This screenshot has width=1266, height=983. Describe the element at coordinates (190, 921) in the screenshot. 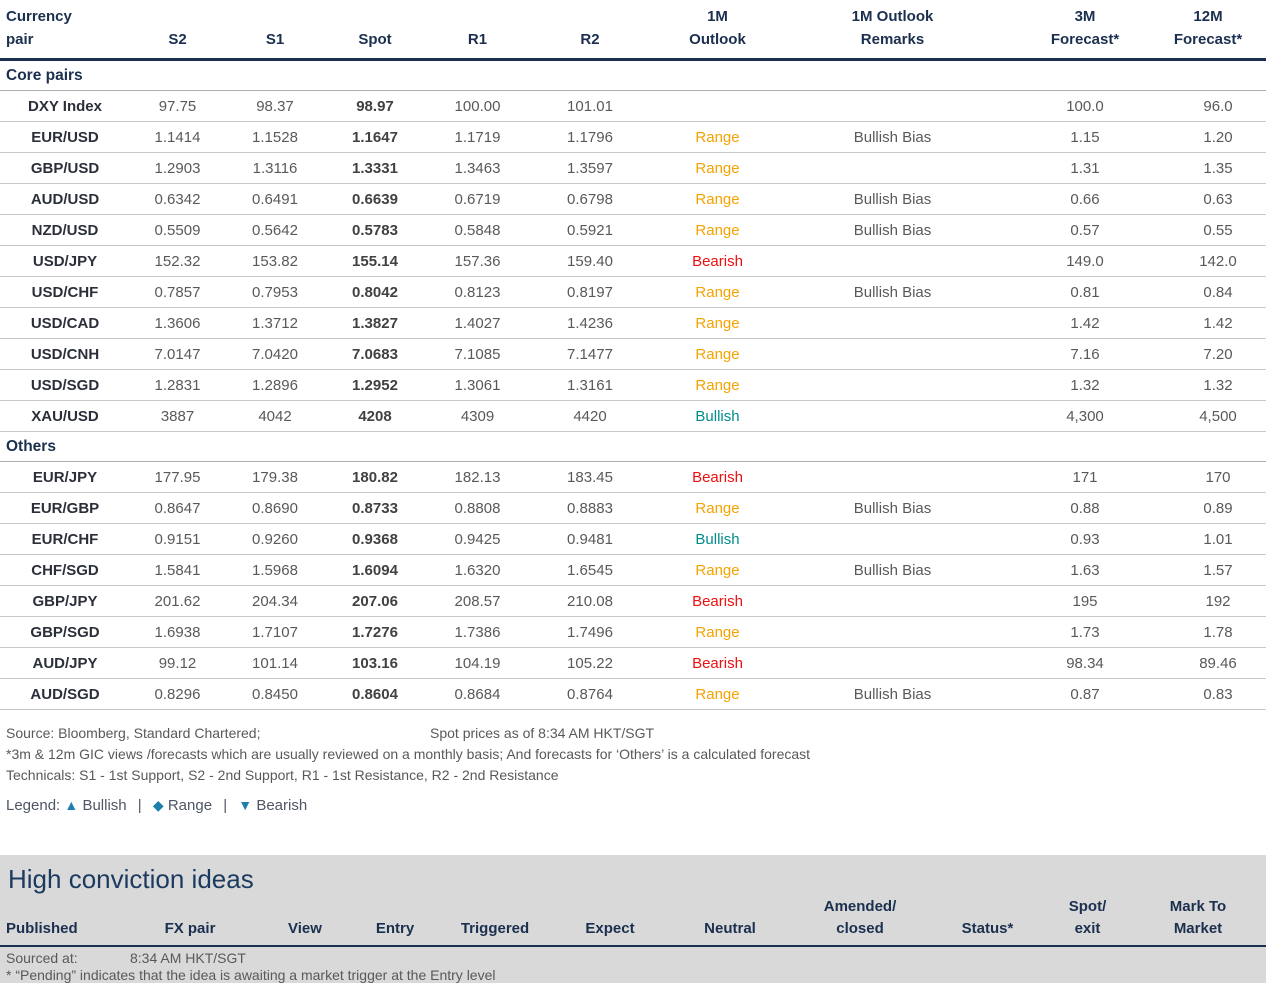

I see `hc-col-fx-pair: FX pair` at that location.